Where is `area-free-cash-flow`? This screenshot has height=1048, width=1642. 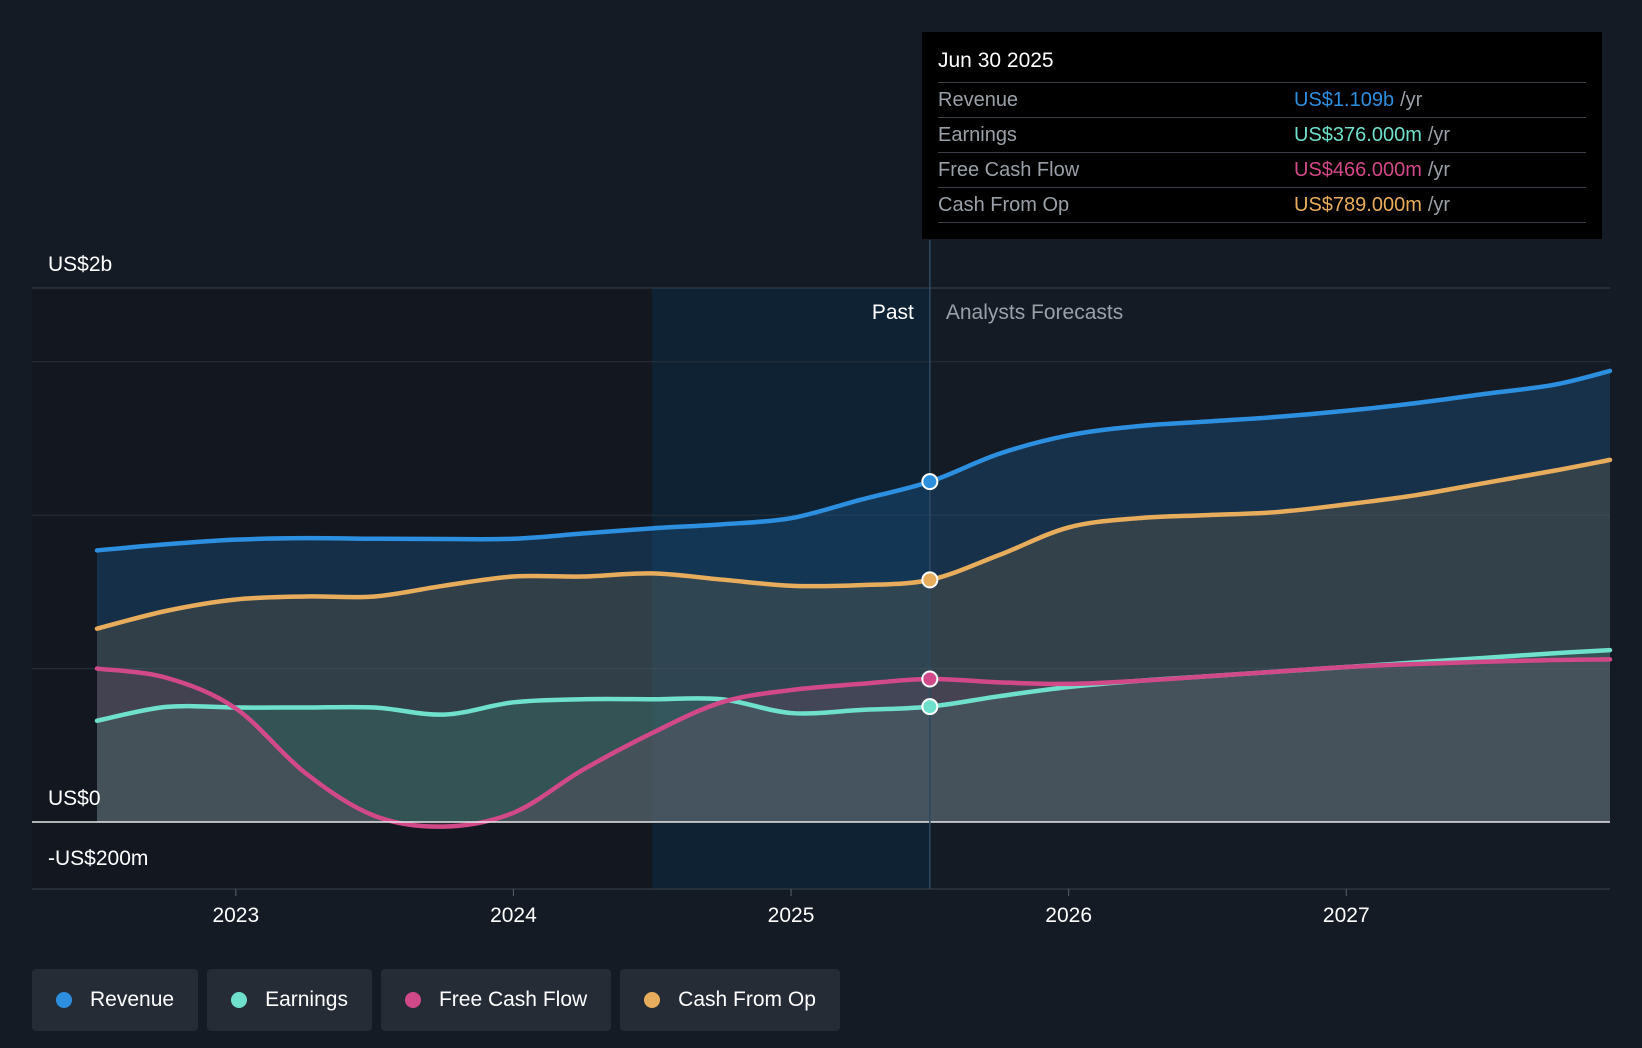 area-free-cash-flow is located at coordinates (853, 743).